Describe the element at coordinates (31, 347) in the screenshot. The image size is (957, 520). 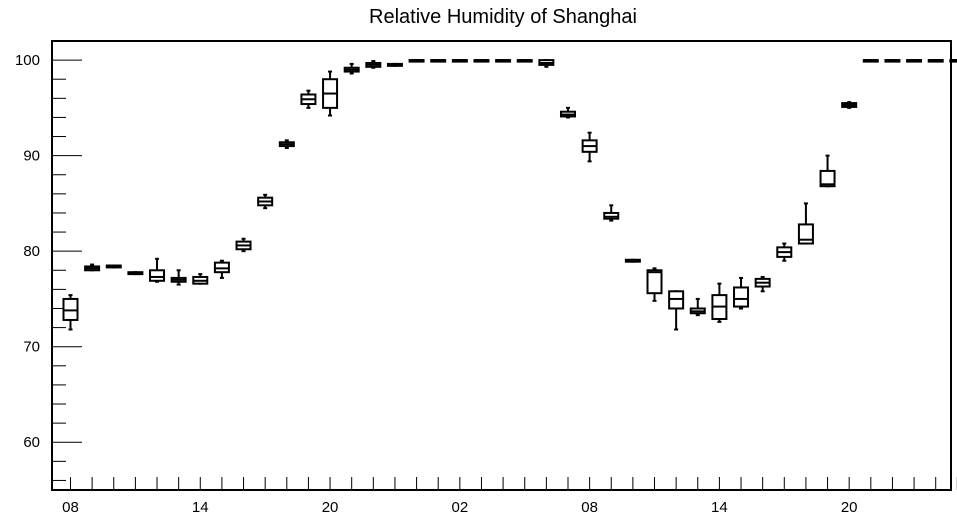
I see `y-tick-label: 70` at that location.